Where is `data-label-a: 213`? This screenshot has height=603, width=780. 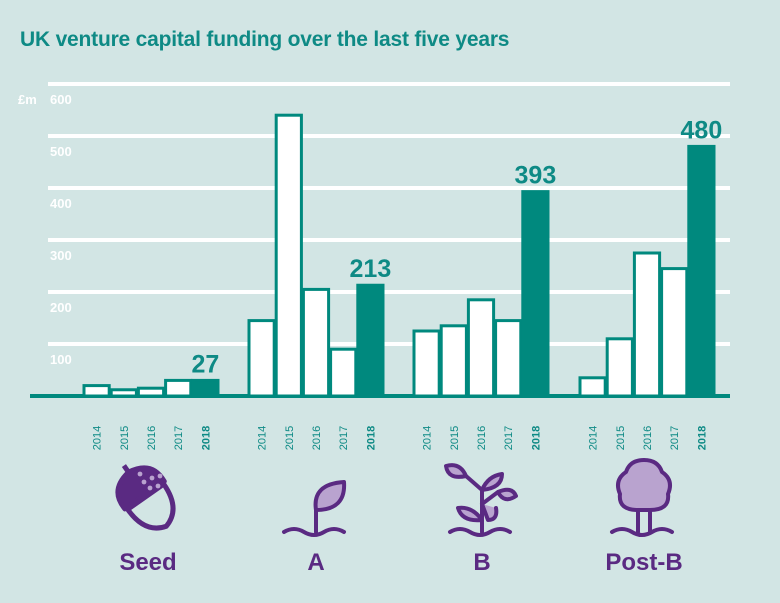
data-label-a: 213 is located at coordinates (371, 269).